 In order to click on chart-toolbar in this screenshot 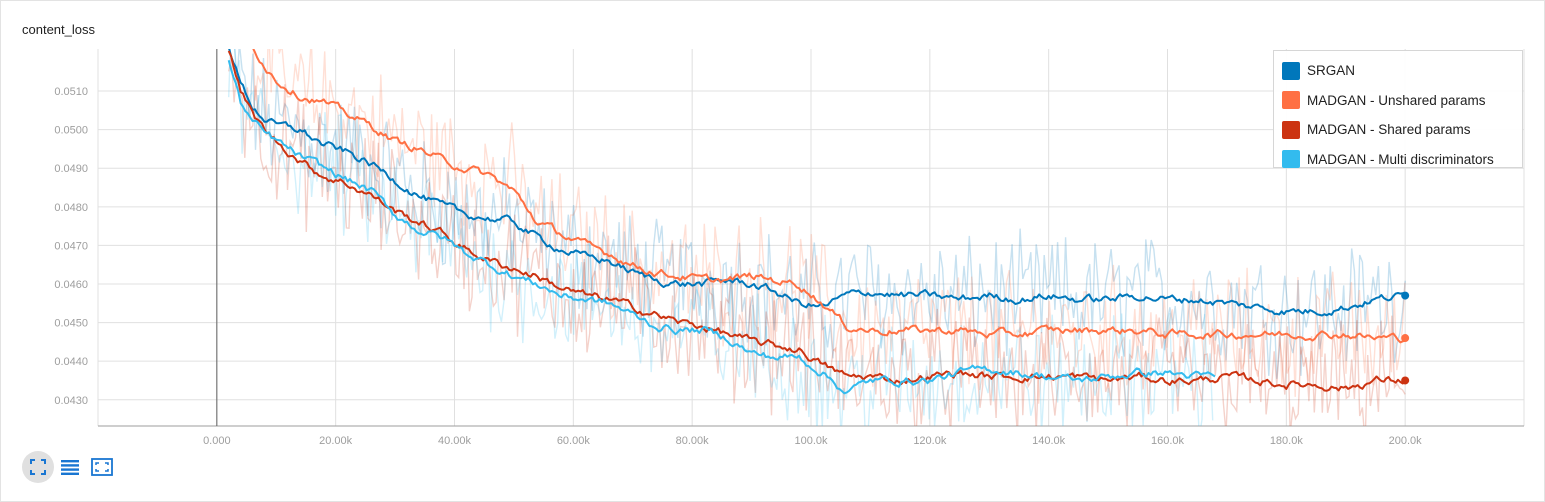, I will do `click(70, 467)`.